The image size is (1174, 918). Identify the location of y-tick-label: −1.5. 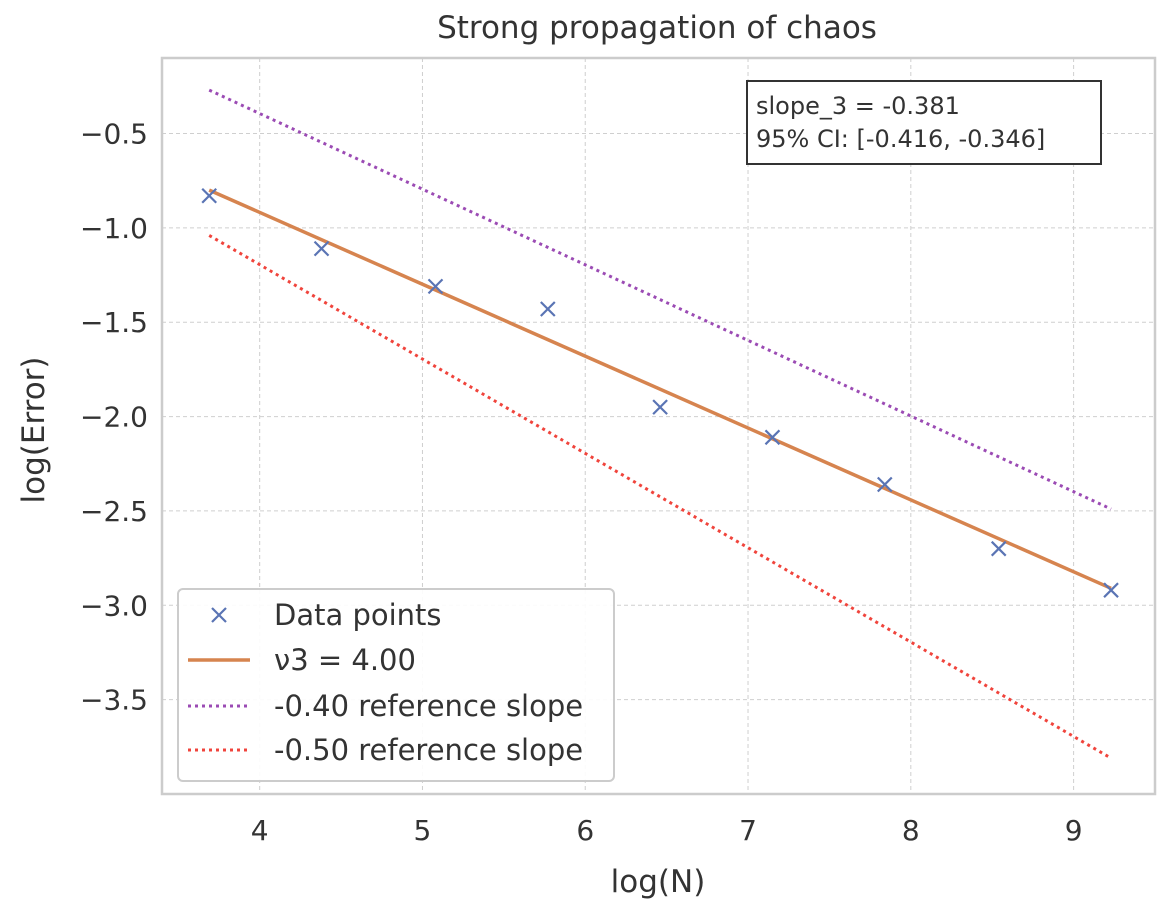
(114, 322).